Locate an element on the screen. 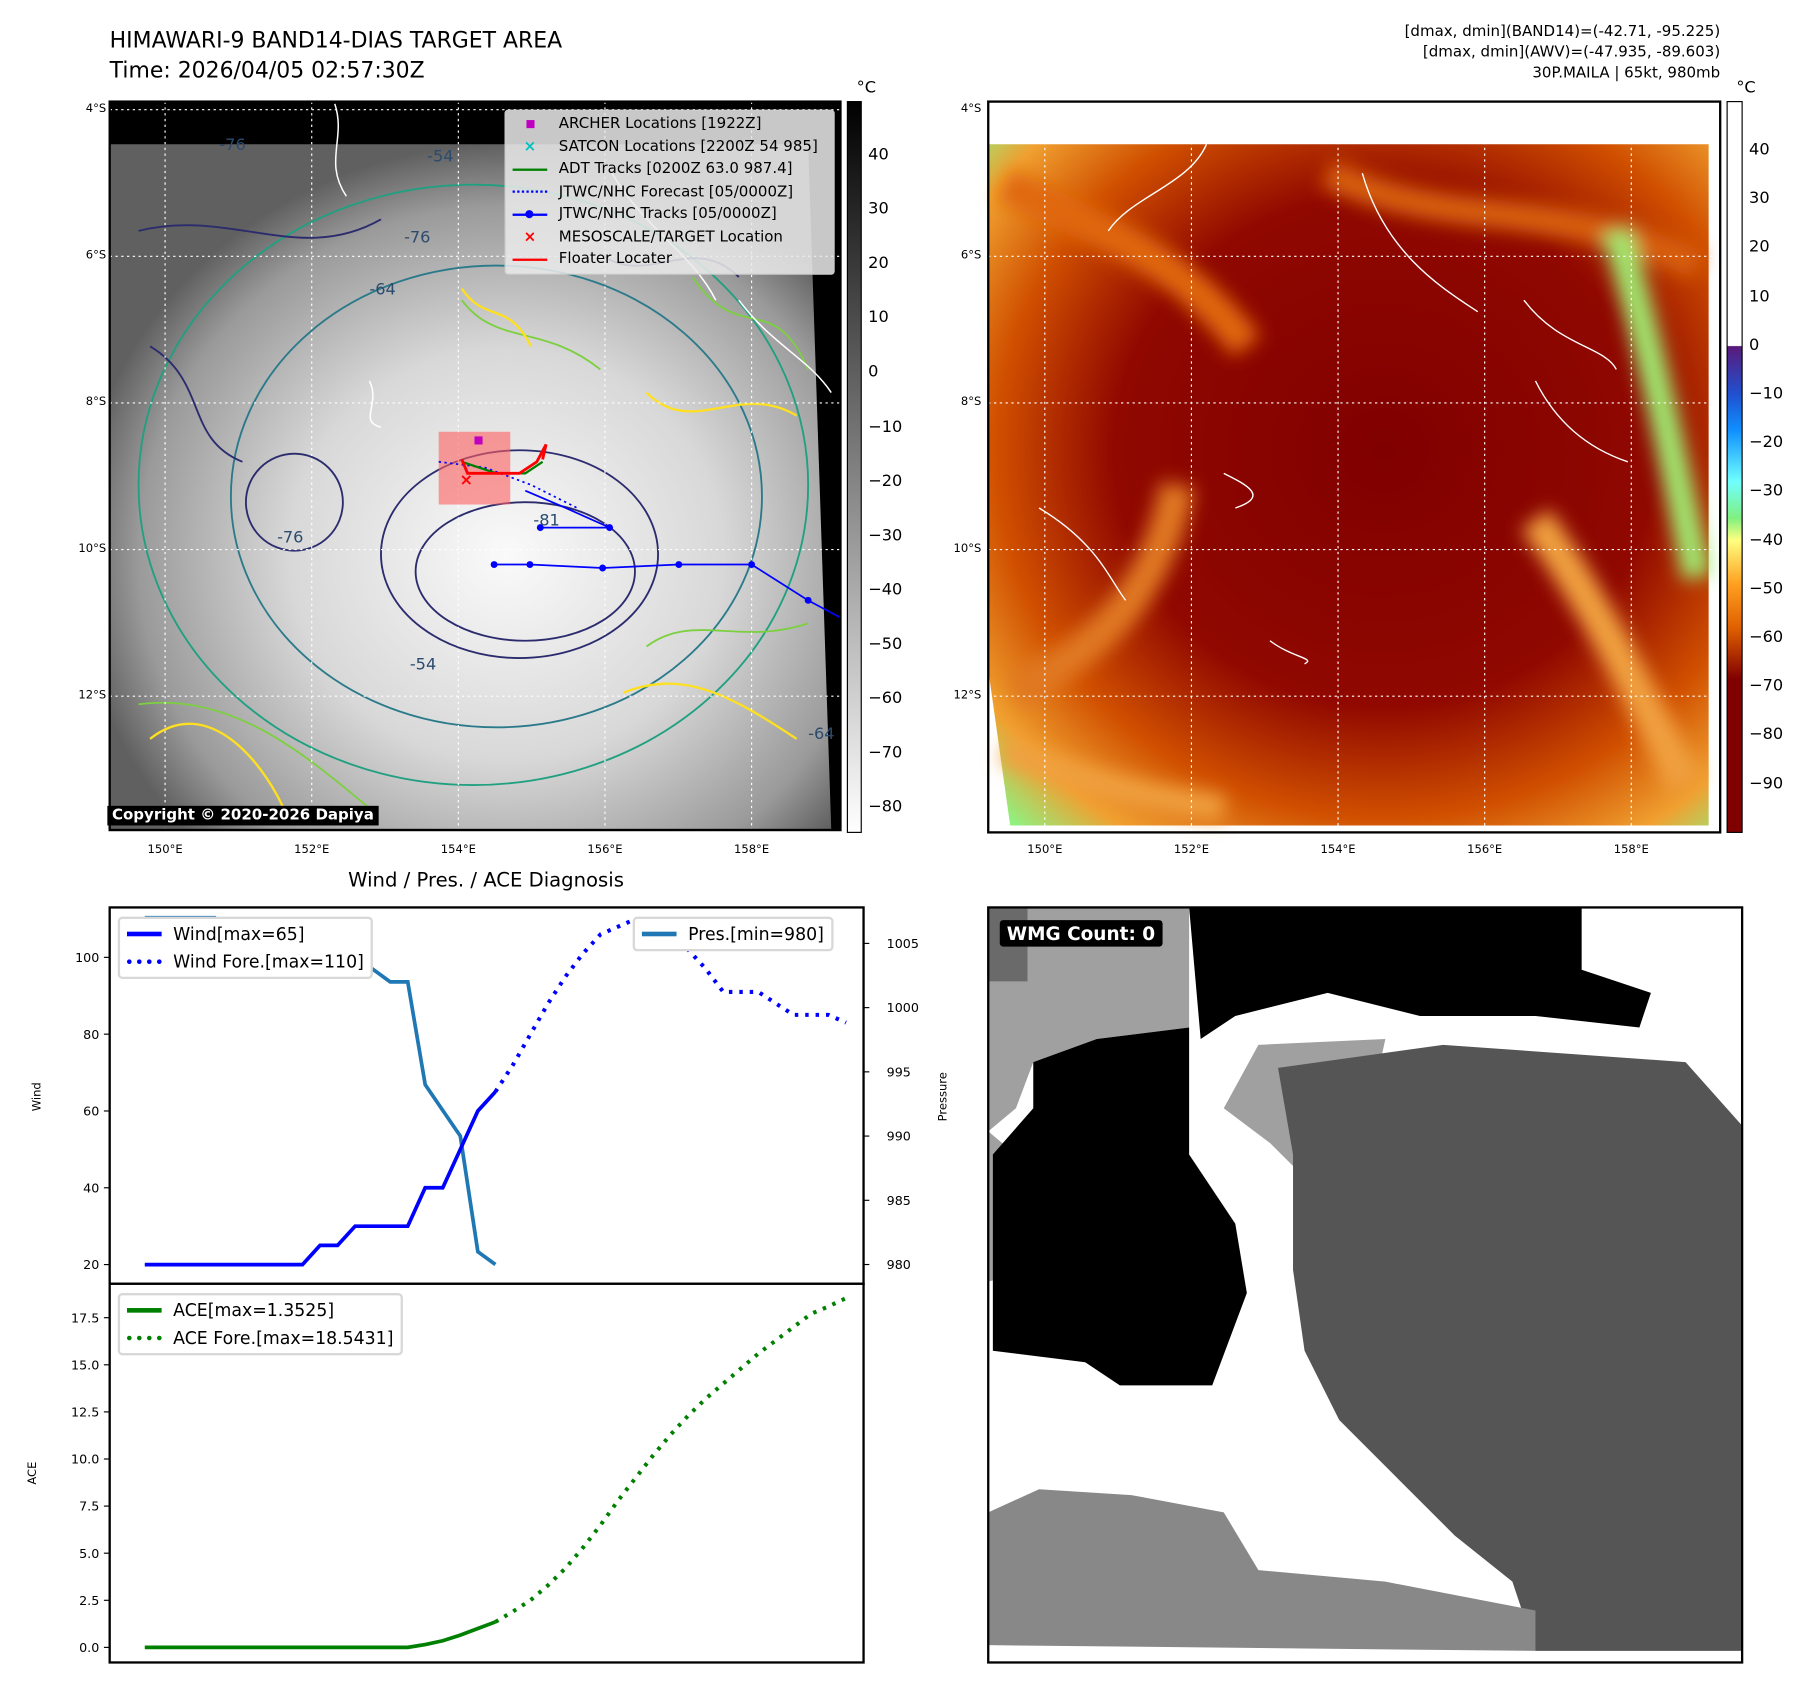 The height and width of the screenshot is (1690, 1801). map-legend-item: × MESOSCALE/TARGET Location is located at coordinates (670, 237).